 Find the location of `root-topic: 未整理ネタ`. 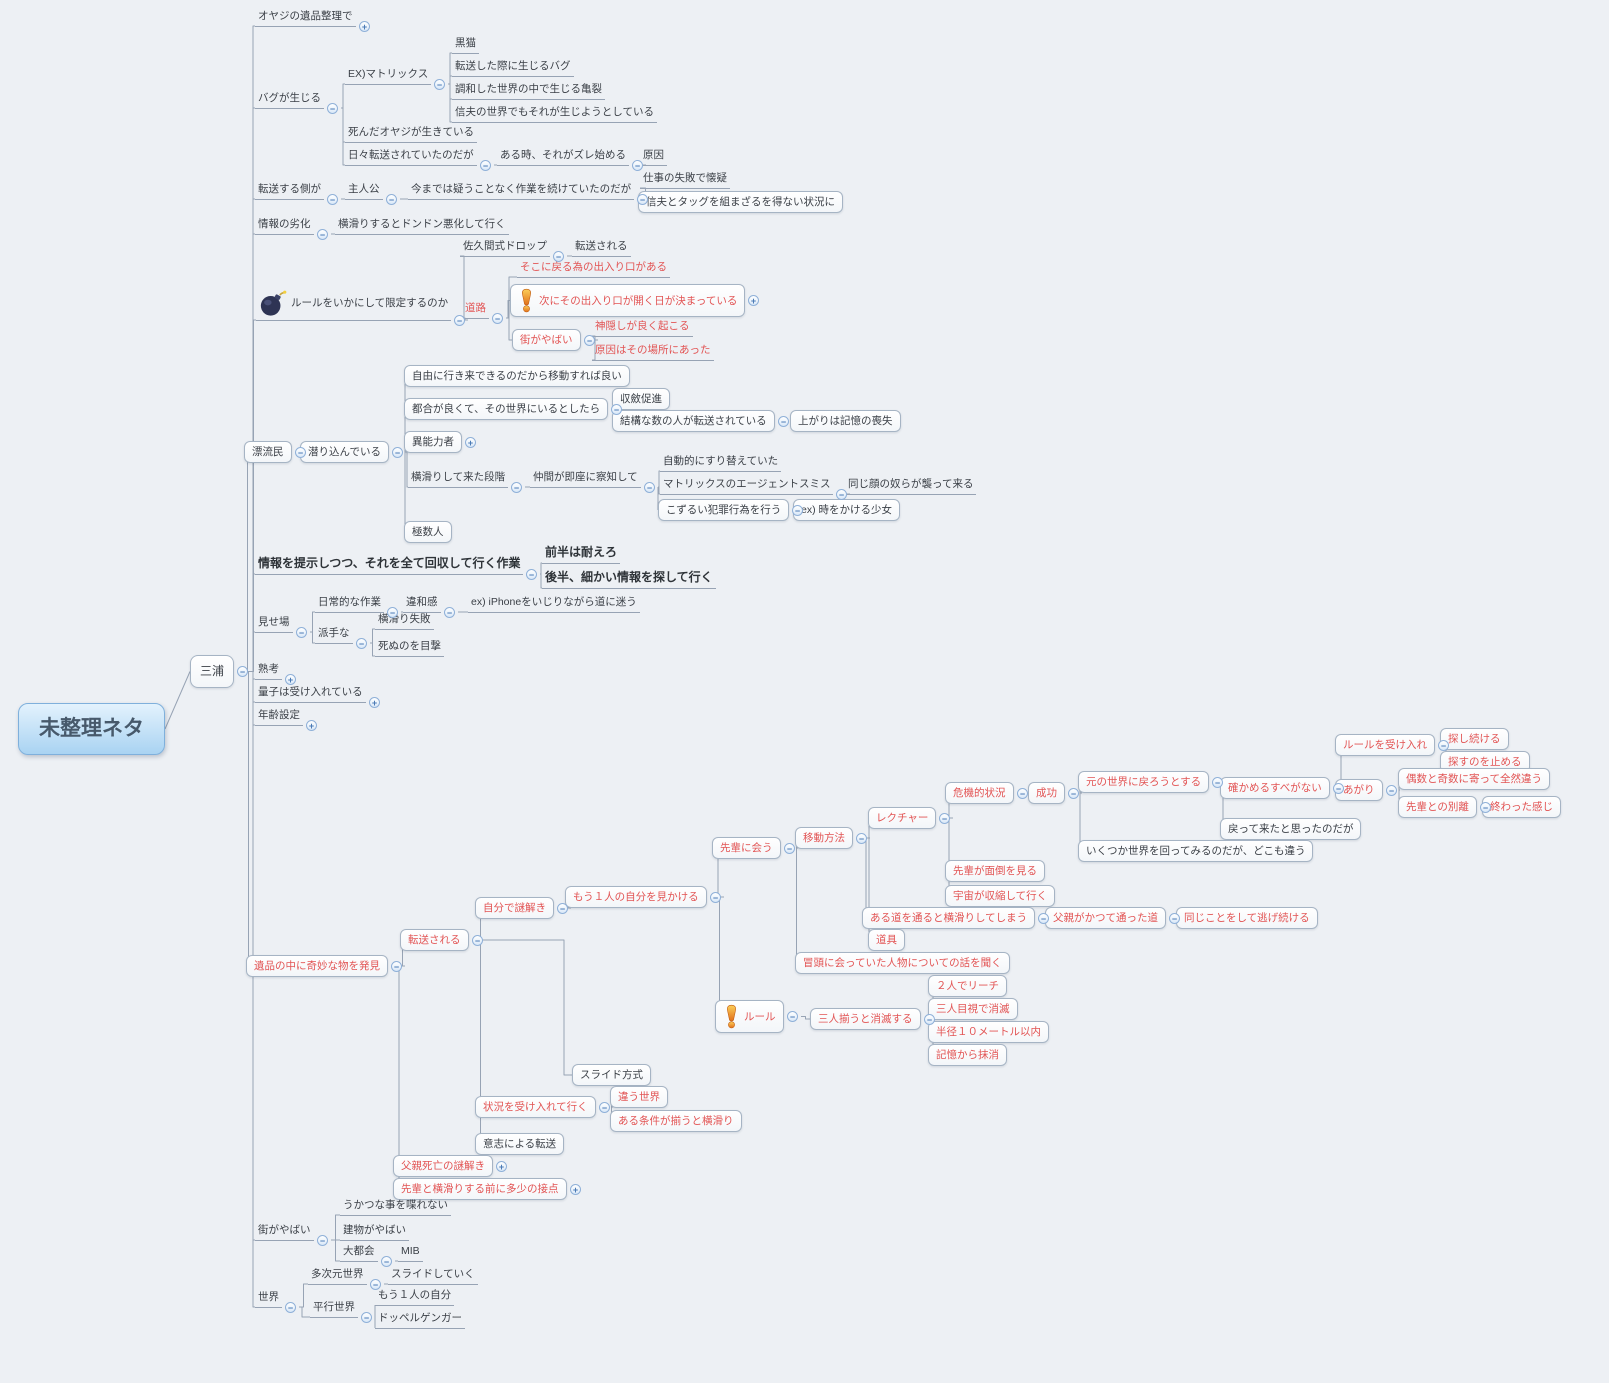

root-topic: 未整理ネタ is located at coordinates (91, 729).